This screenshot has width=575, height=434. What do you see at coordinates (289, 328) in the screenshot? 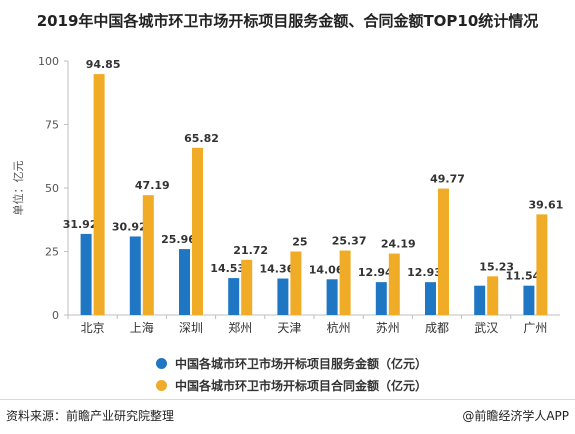
I see `x-category-label-4: 天津` at bounding box center [289, 328].